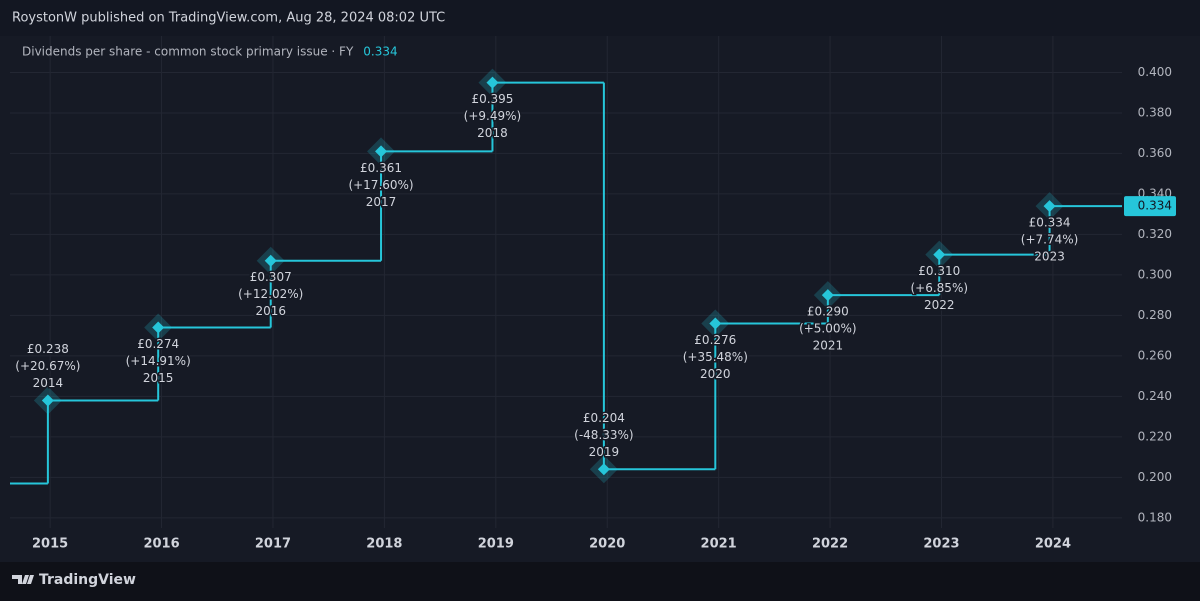 This screenshot has height=601, width=1200. Describe the element at coordinates (715, 340) in the screenshot. I see `point-value-label: £0.276` at that location.